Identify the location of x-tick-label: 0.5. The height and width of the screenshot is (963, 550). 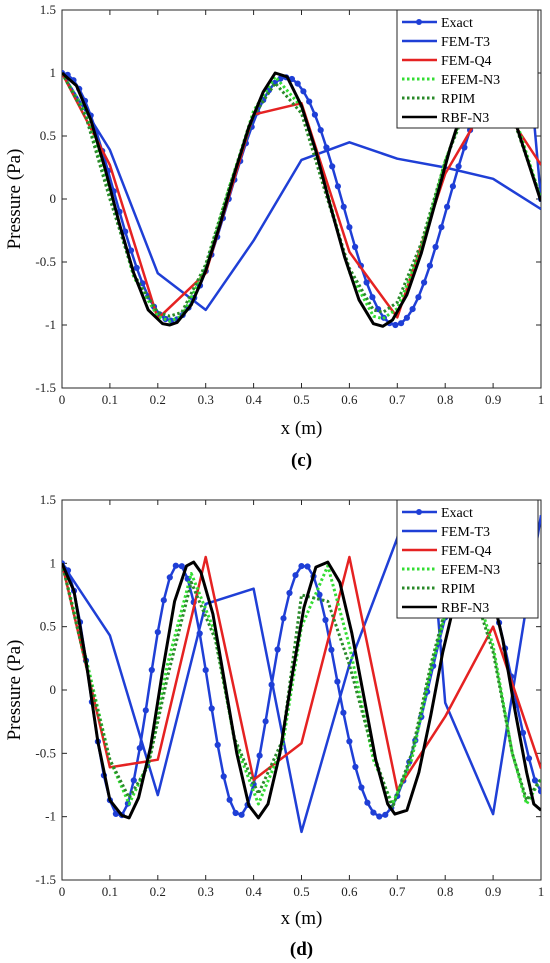
(301, 891).